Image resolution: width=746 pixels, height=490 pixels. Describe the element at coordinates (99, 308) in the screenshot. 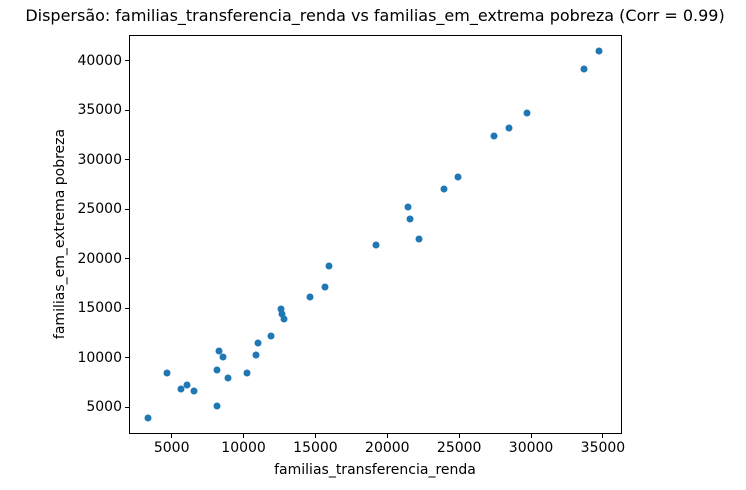

I see `y-tick-label: 15000` at that location.